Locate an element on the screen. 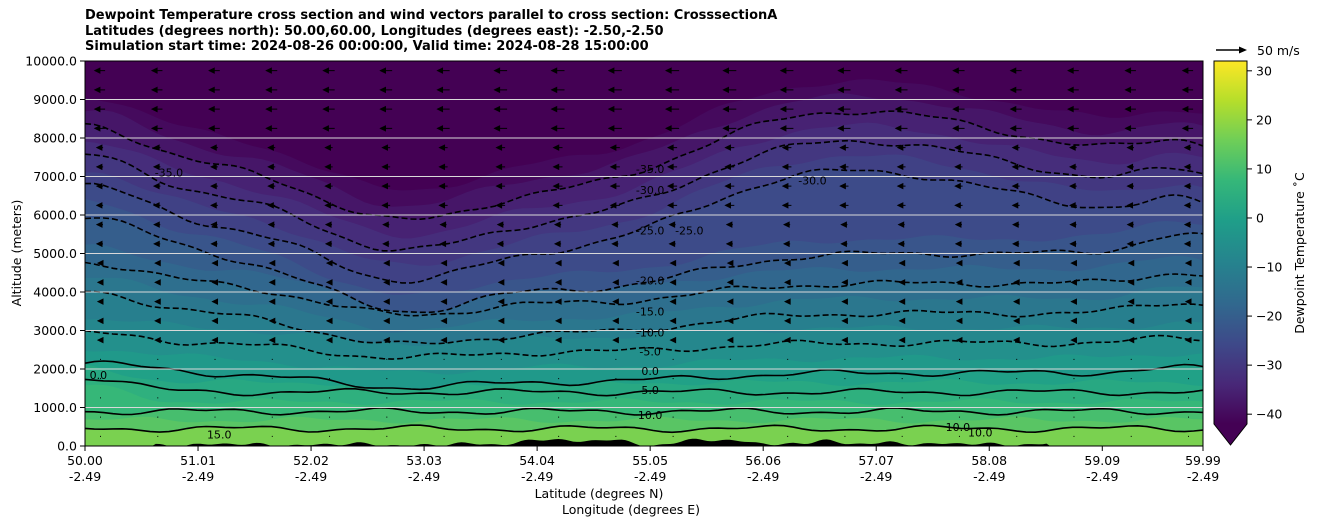 This screenshot has height=526, width=1320. contour-label: -10.0 is located at coordinates (650, 332).